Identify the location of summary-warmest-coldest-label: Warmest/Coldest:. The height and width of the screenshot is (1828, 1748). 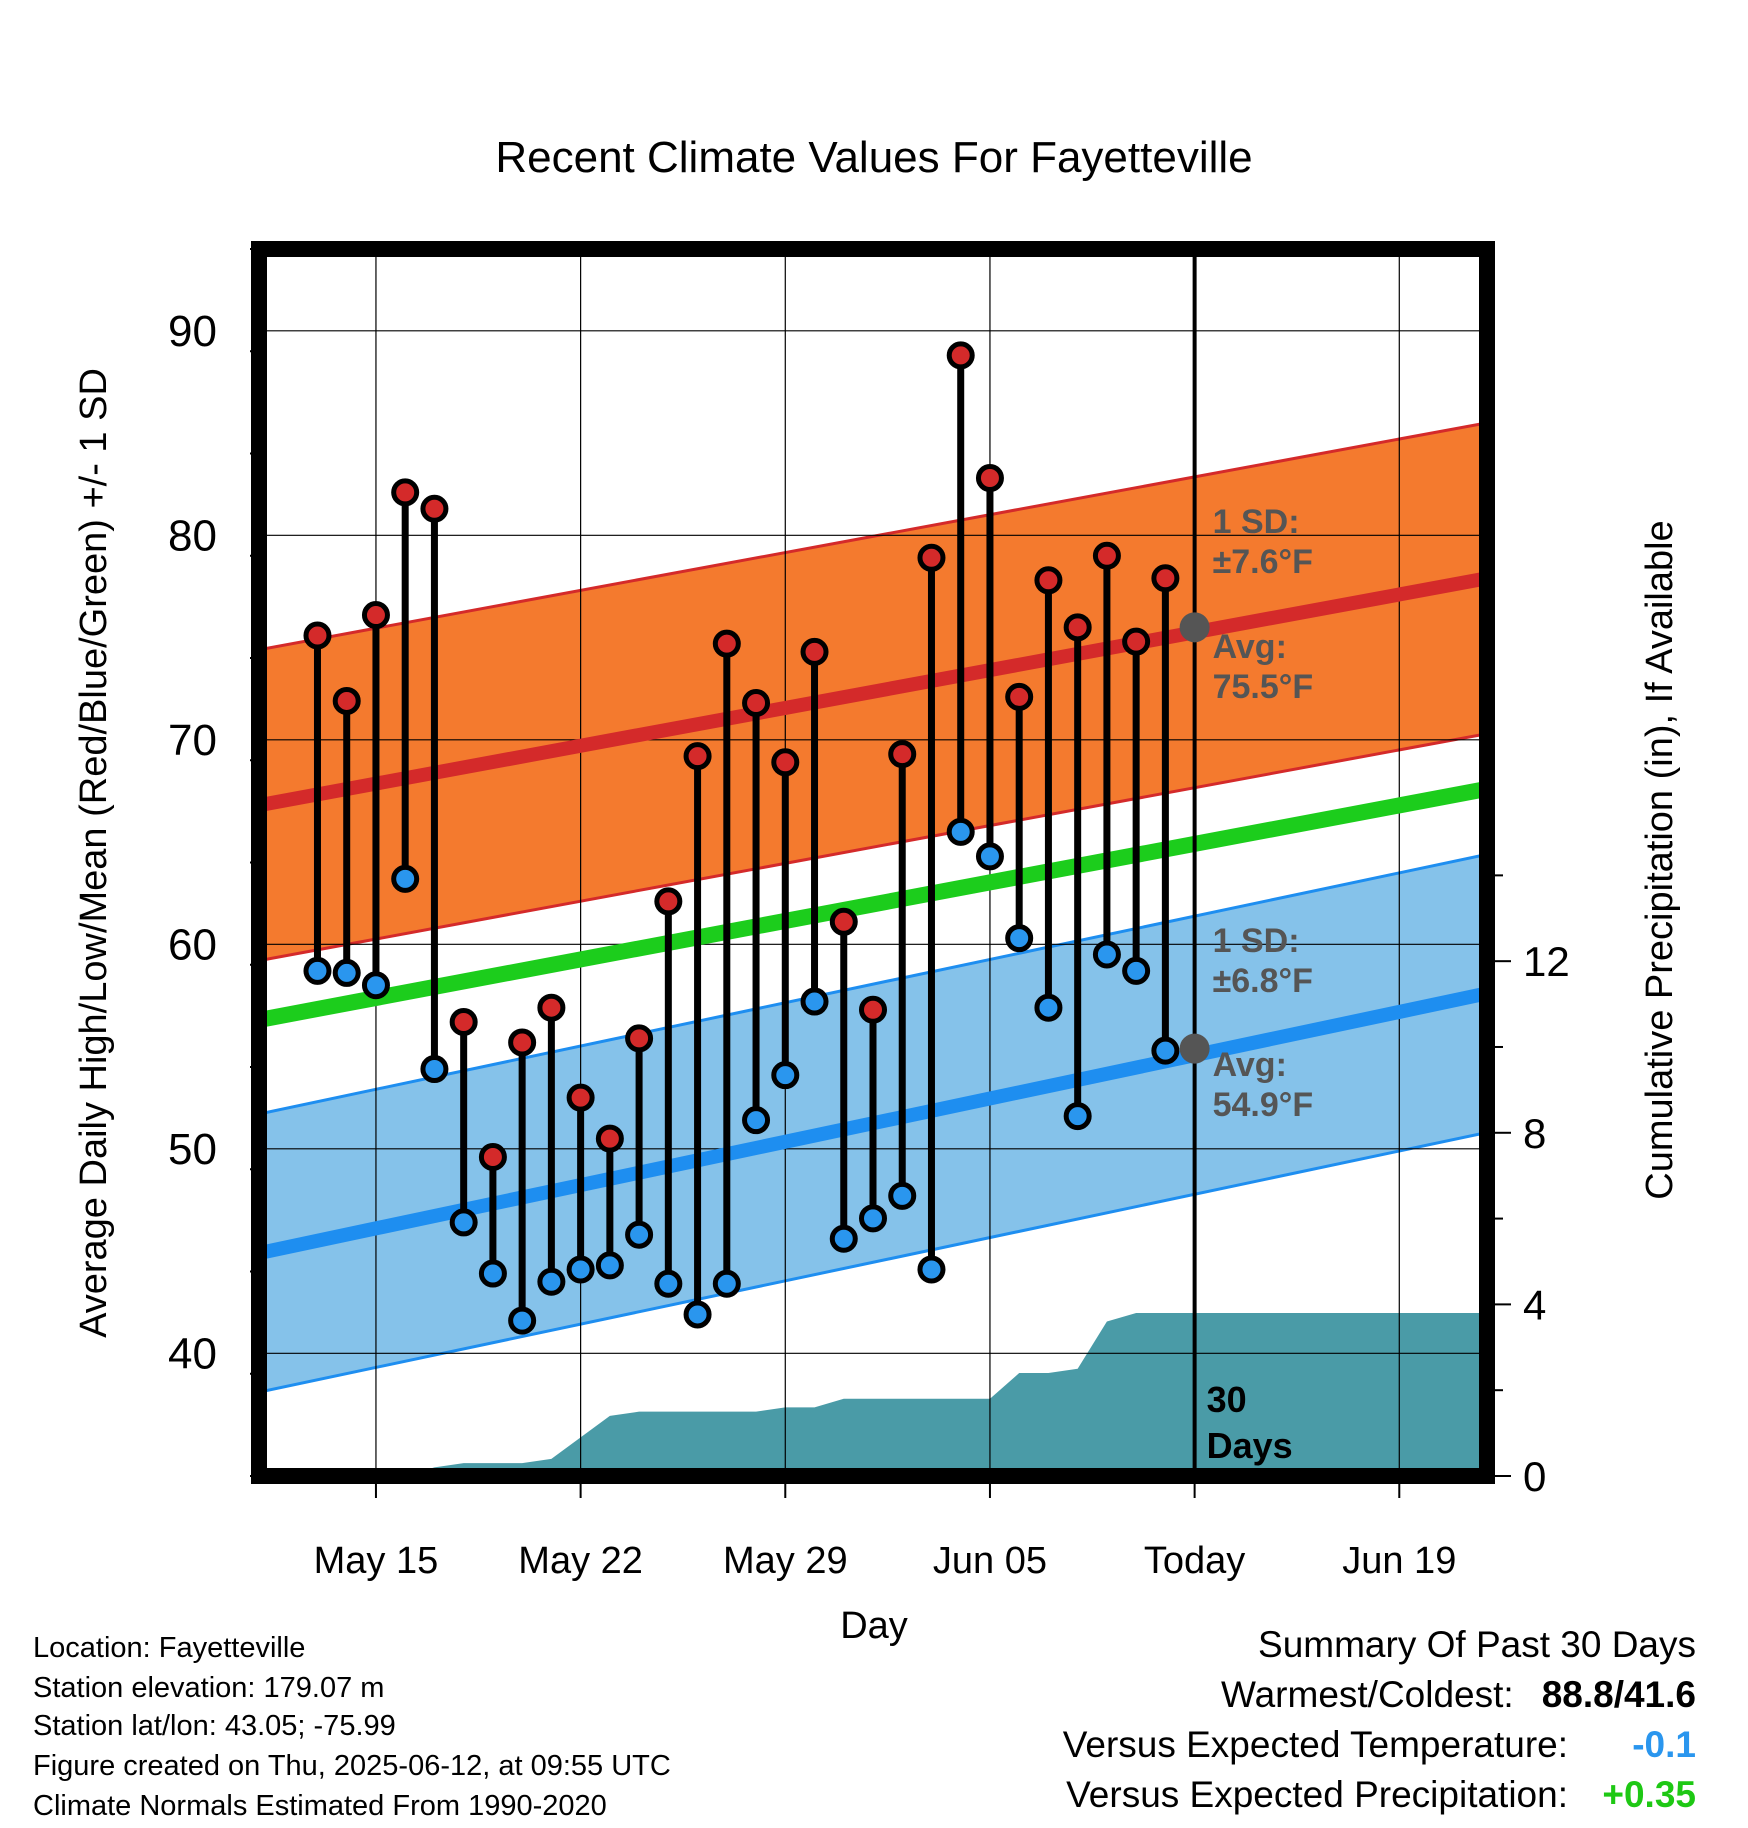
(1367, 1694).